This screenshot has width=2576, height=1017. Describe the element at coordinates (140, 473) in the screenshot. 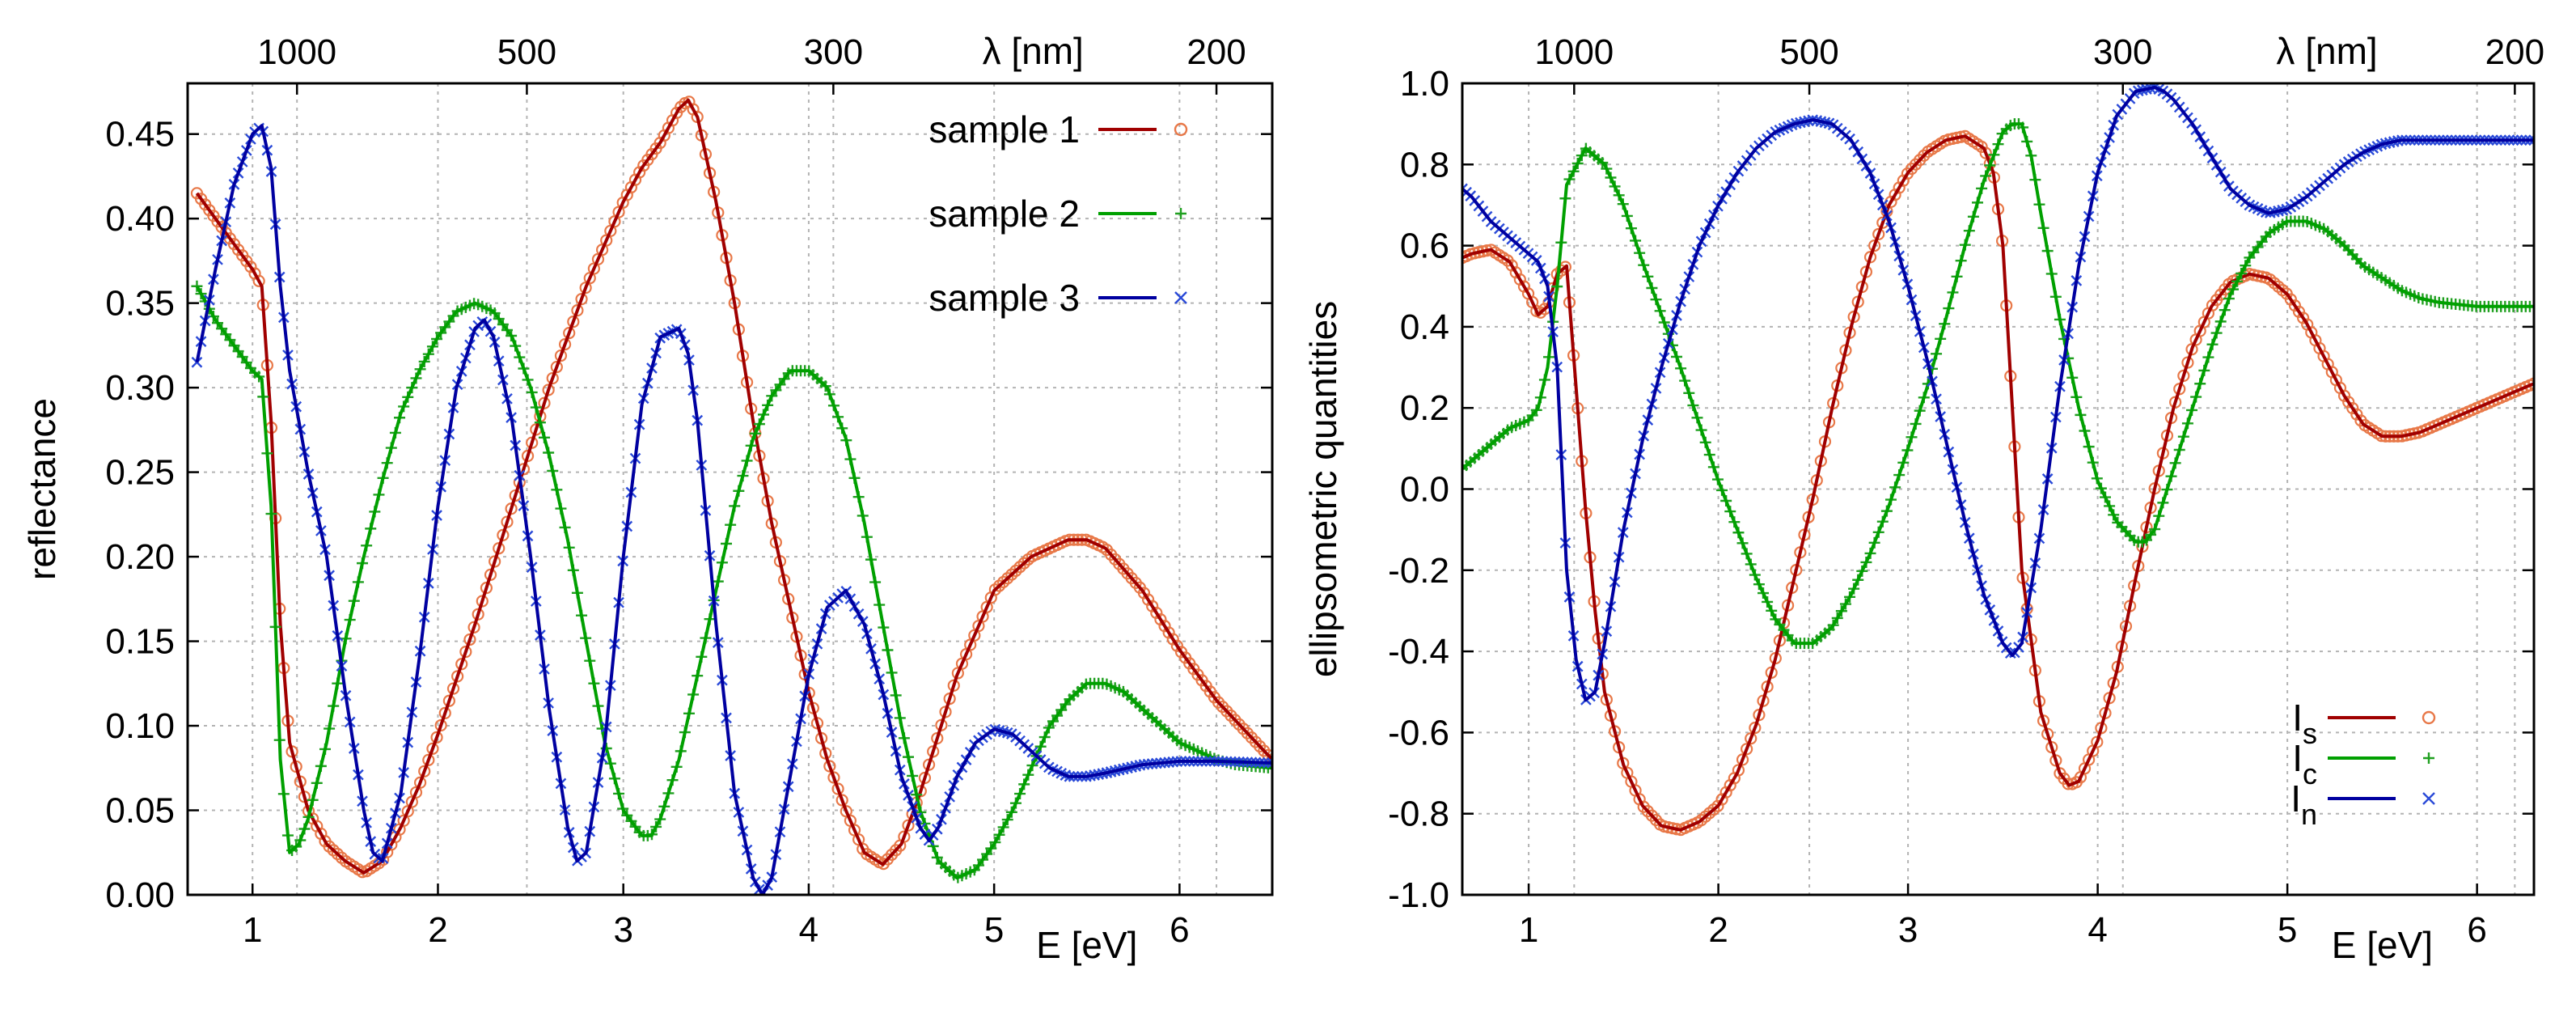

I see `y-tick-label: 0.25` at that location.